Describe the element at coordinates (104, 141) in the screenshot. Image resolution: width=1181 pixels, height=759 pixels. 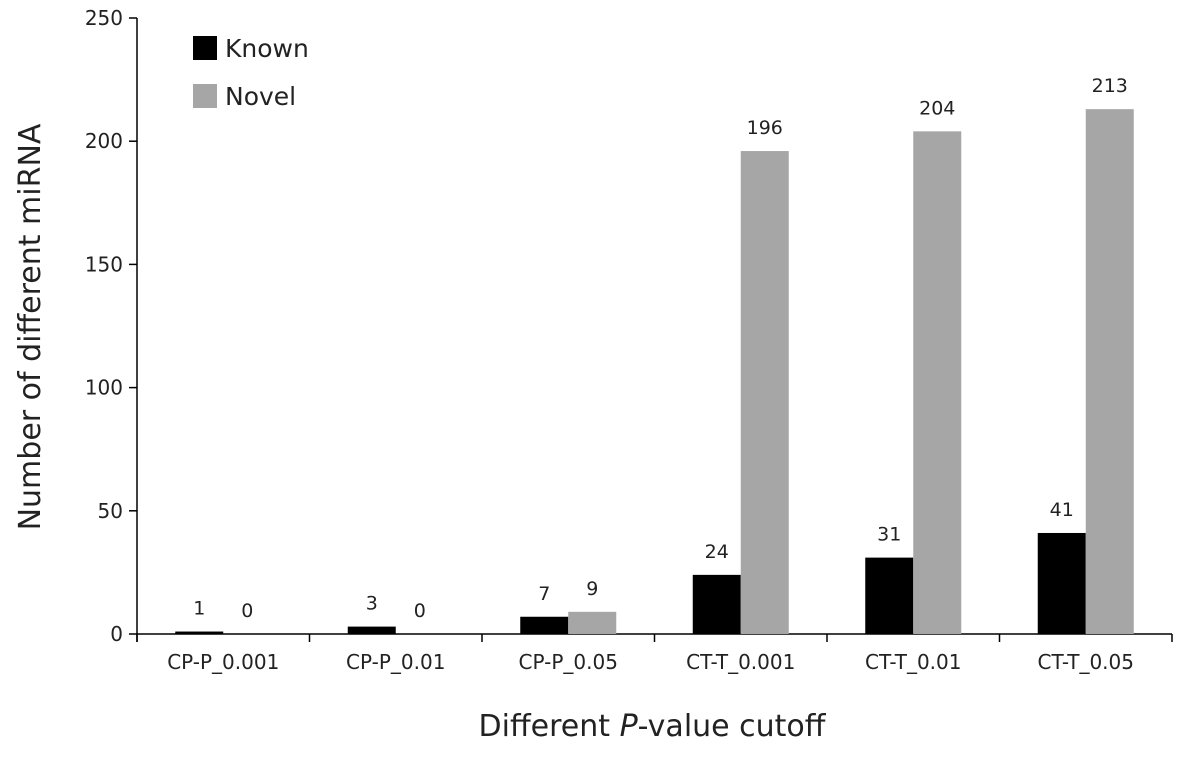
I see `y-tick-label: 200` at that location.